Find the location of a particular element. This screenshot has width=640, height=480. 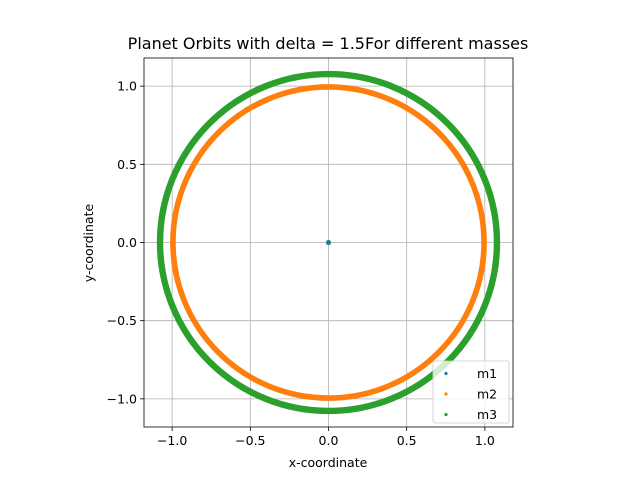

y-tick-label: −0.5 is located at coordinates (122, 320).